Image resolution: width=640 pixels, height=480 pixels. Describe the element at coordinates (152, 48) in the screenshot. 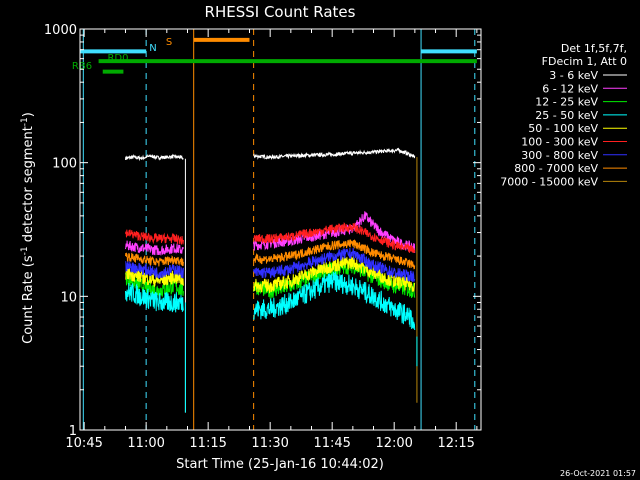

I see `flag-label-n: N` at that location.